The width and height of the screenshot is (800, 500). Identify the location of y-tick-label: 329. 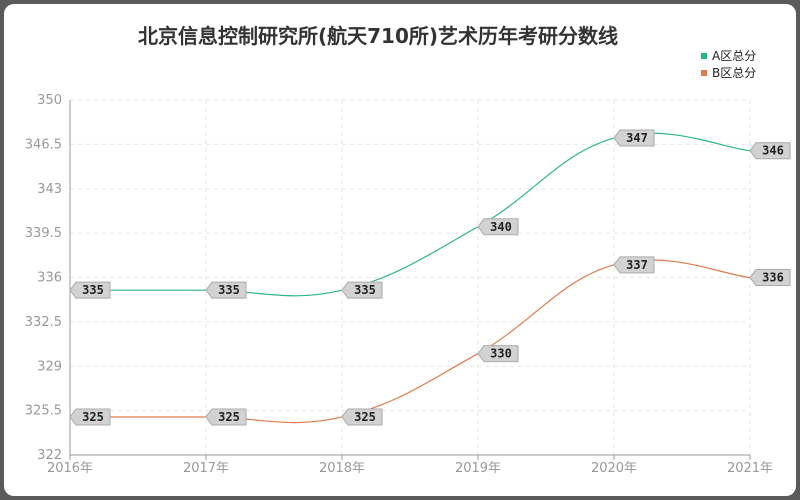
(49, 366).